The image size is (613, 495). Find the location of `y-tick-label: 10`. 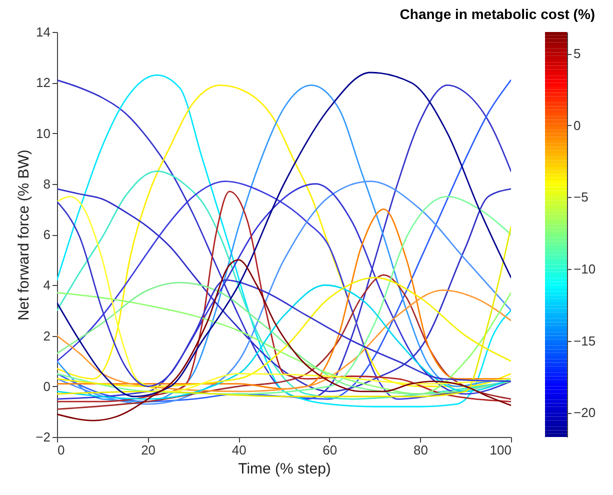

y-tick-label: 10 is located at coordinates (43, 133).